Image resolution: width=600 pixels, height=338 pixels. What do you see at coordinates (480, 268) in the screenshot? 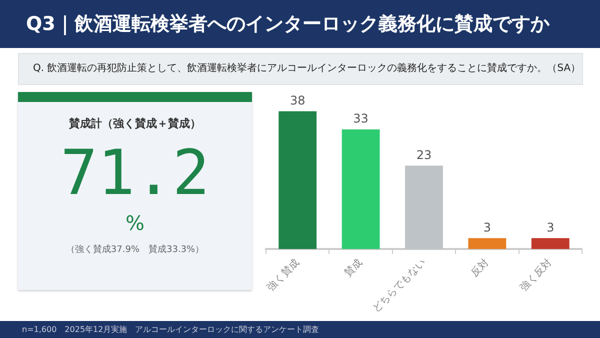
I see `x-tick-label: 反対` at bounding box center [480, 268].